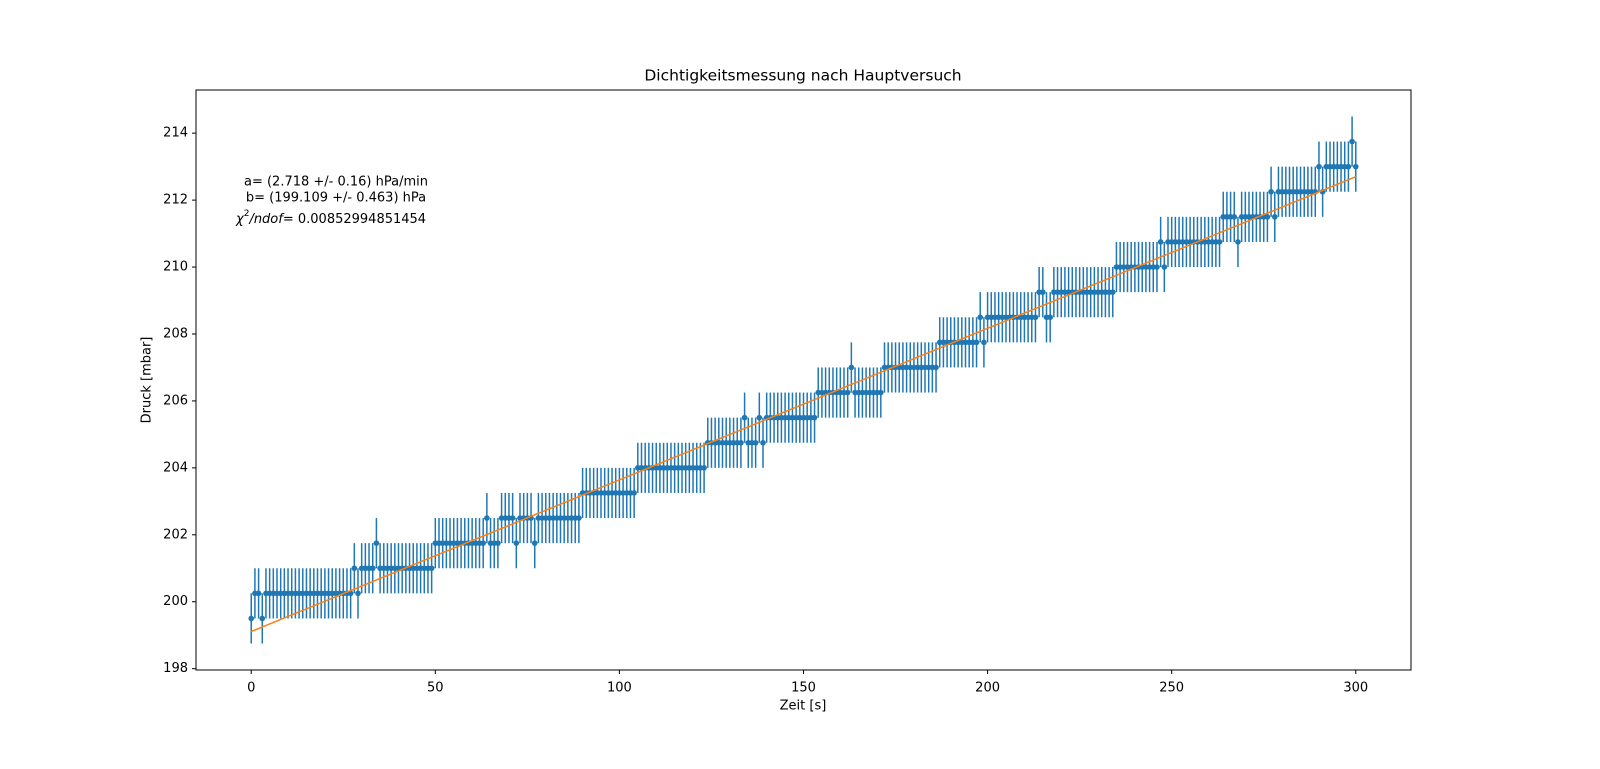  I want to click on y-tick-label: 198, so click(175, 668).